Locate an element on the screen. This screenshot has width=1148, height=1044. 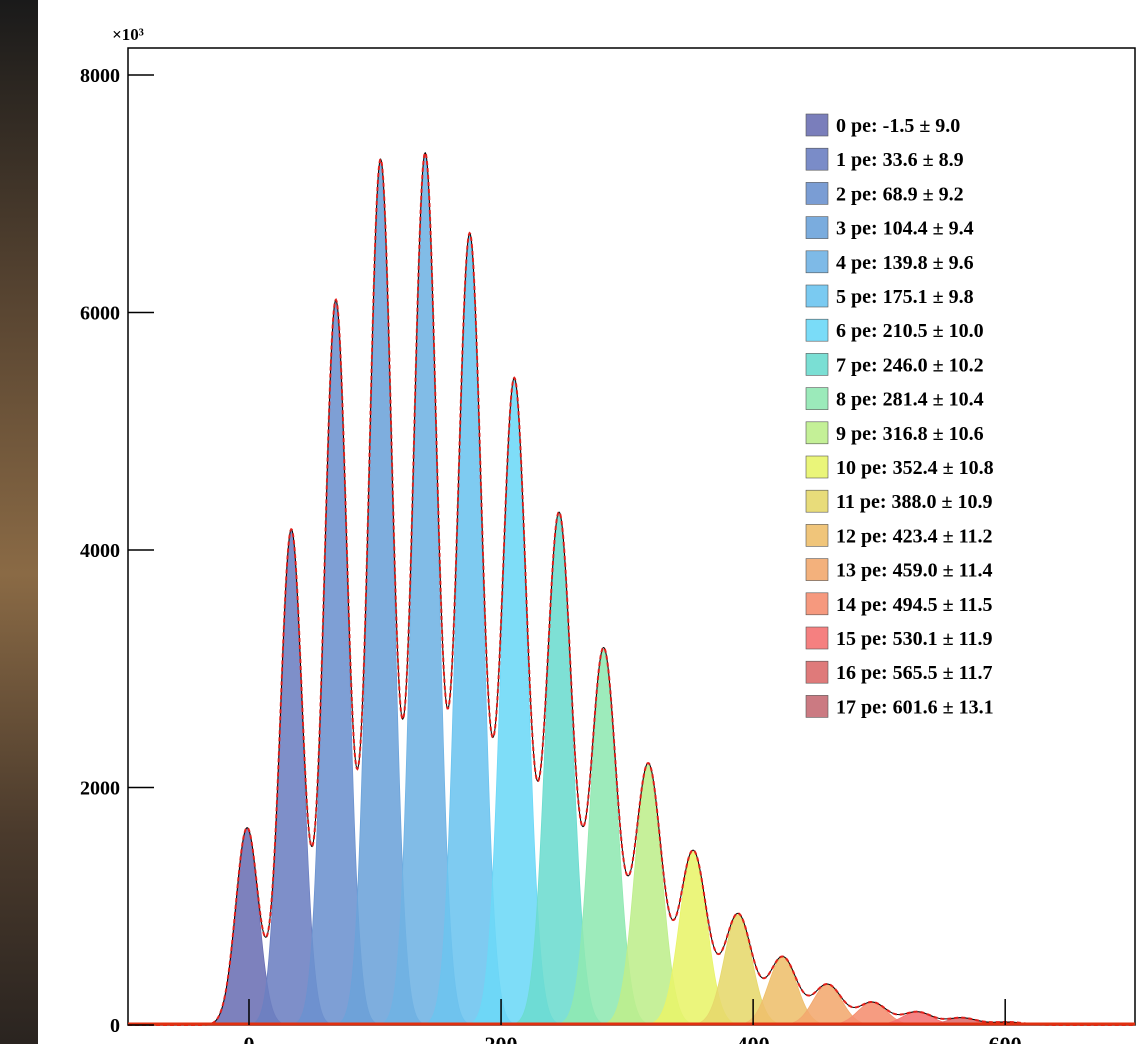
legend-label: 16 pe: 565.5 ± 11.7 is located at coordinates (914, 673).